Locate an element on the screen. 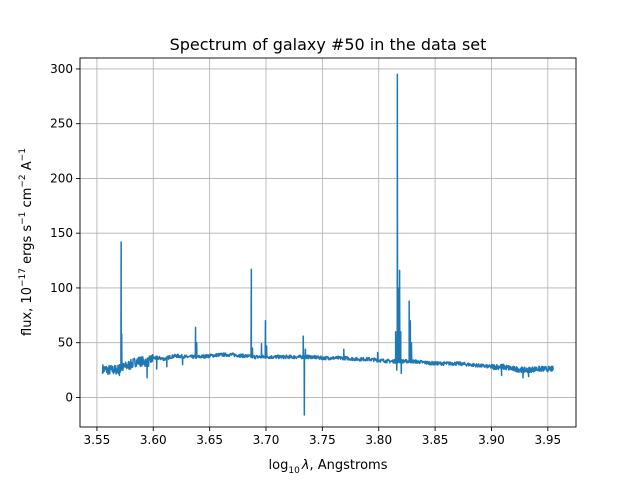 This screenshot has width=640, height=480. y-tick-label: 50 is located at coordinates (65, 343).